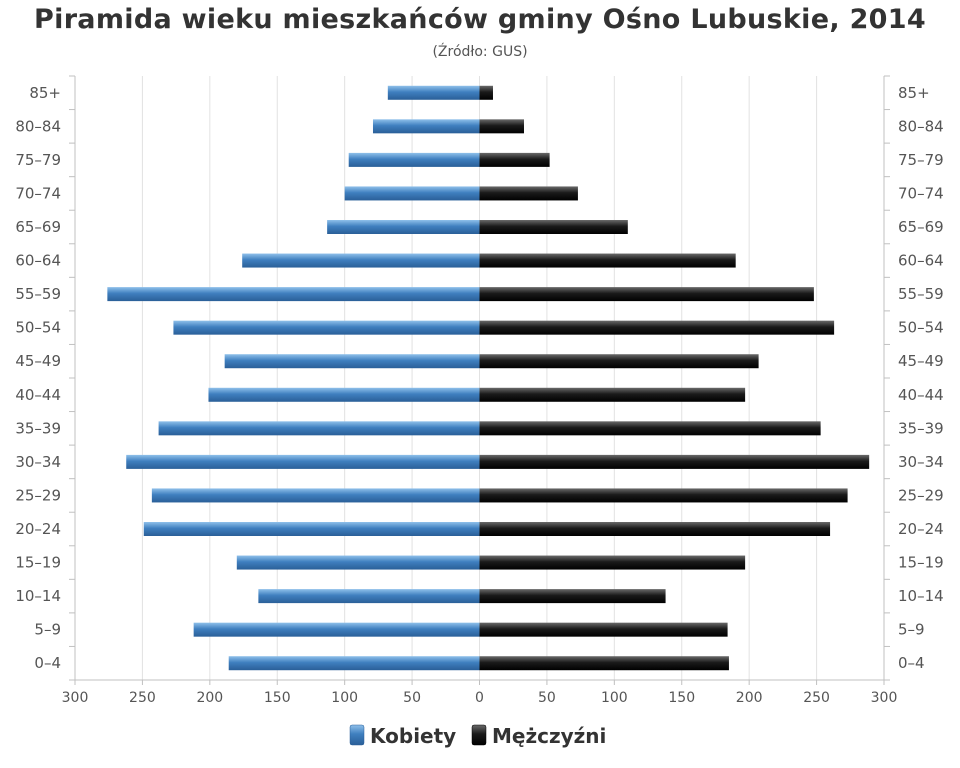  I want to click on y-tick-label-right: 40–44, so click(921, 395).